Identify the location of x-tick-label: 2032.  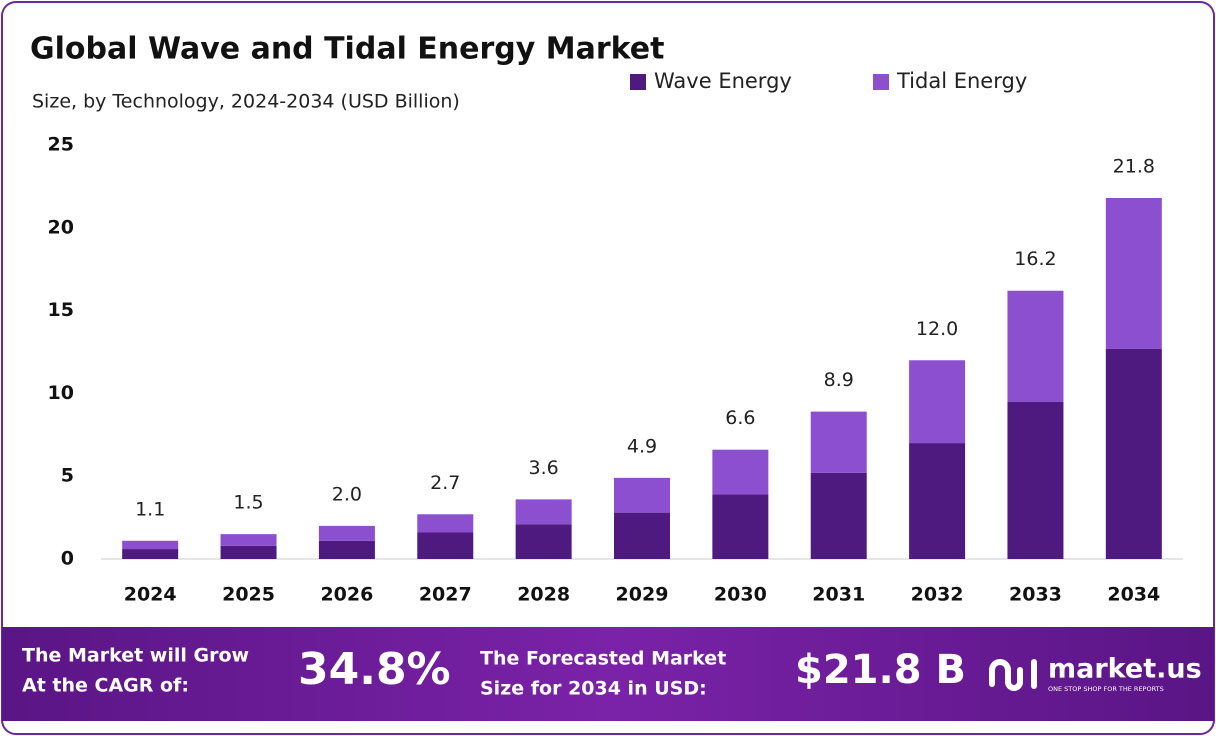
(937, 595).